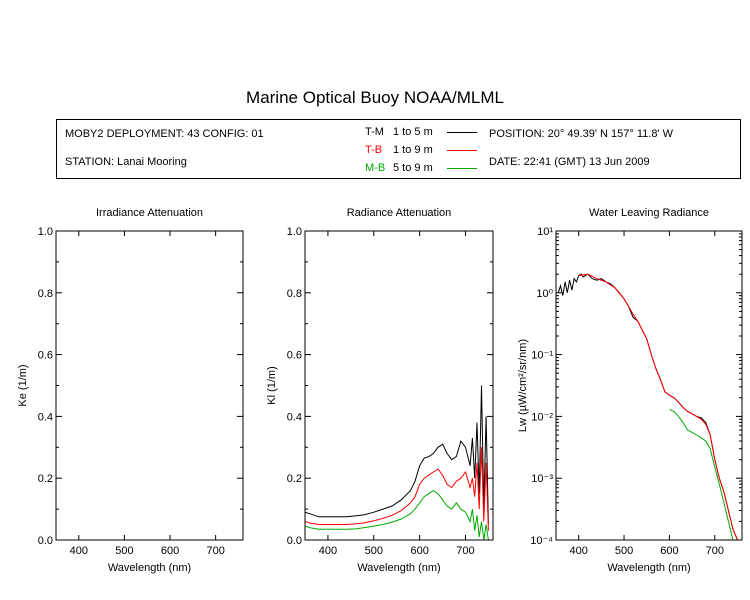 Image resolution: width=750 pixels, height=600 pixels. Describe the element at coordinates (581, 134) in the screenshot. I see `position-text: POSITION: 20° 49.39' N 157° 11.8' W` at that location.